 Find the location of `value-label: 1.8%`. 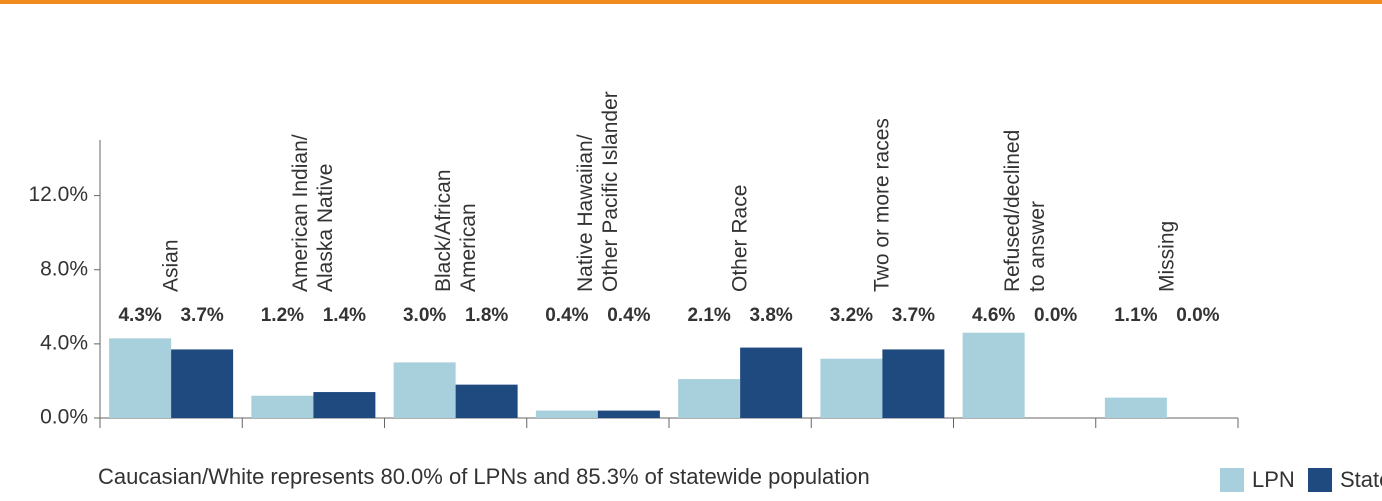

value-label: 1.8% is located at coordinates (486, 315).